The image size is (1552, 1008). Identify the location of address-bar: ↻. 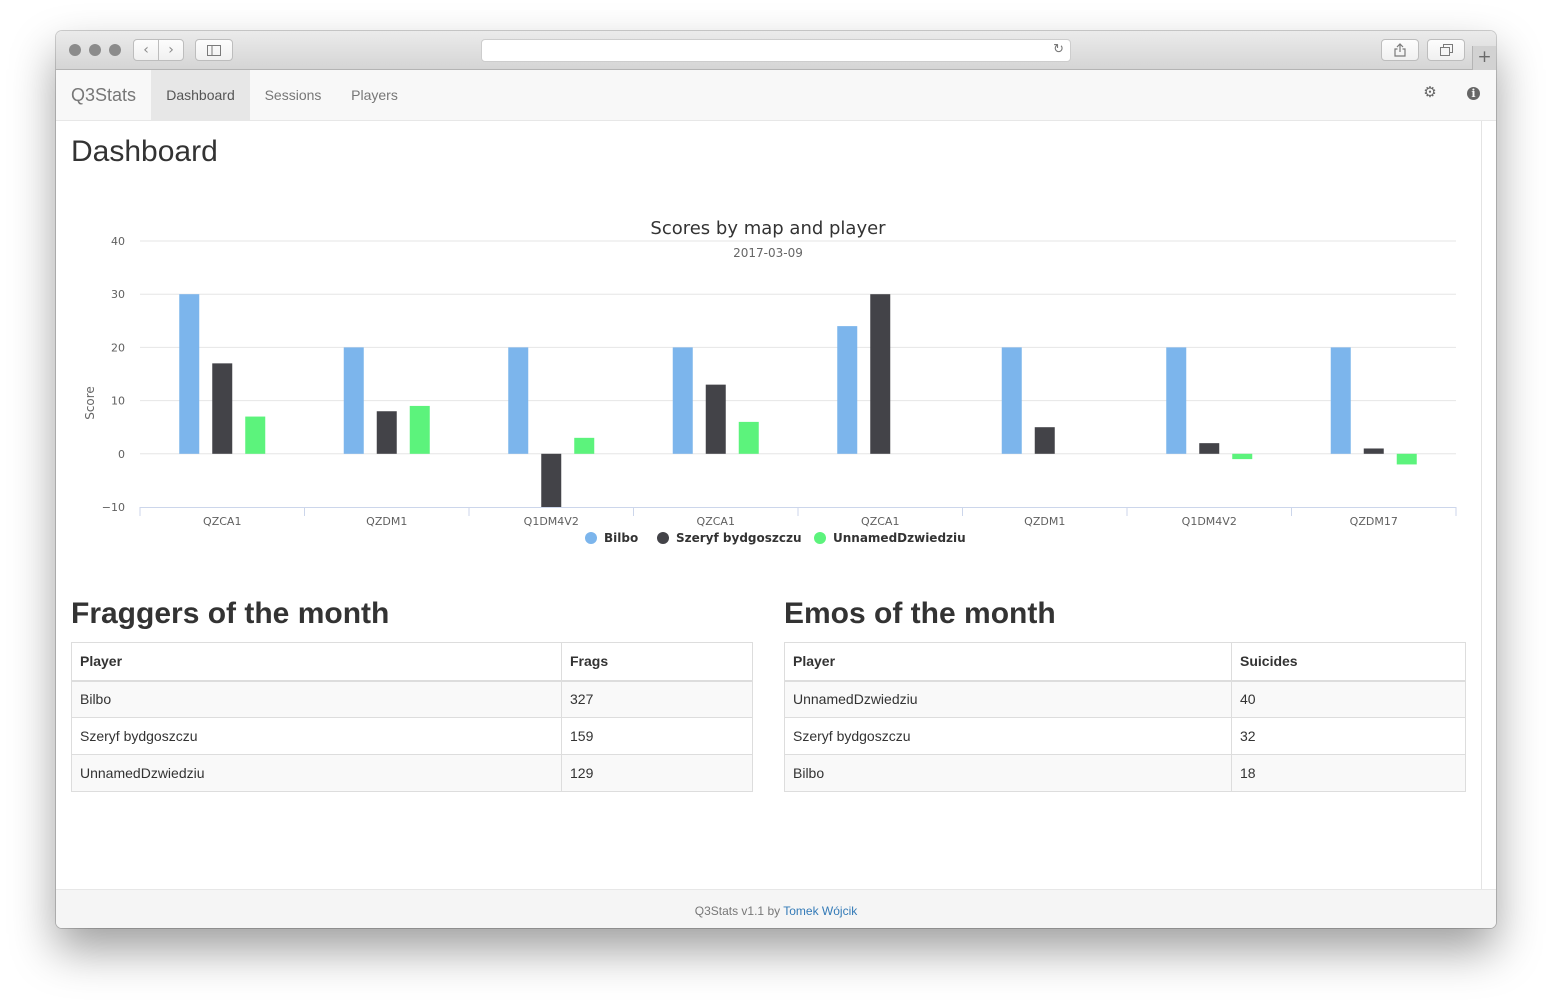
(776, 50).